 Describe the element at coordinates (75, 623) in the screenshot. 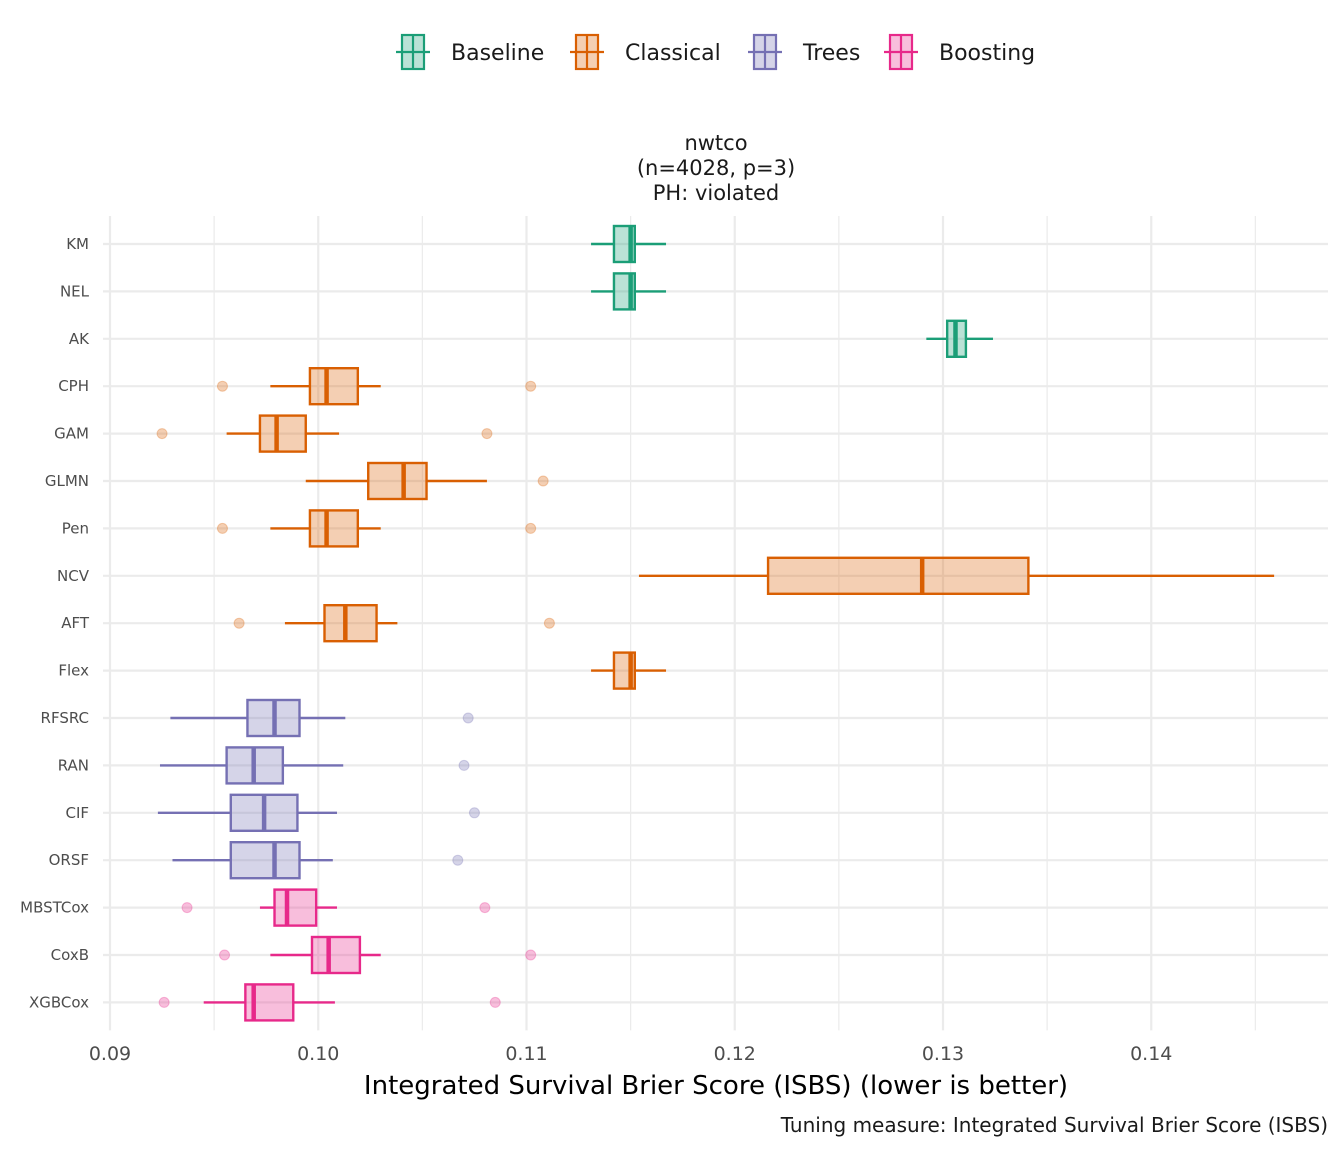

I see `y-tick-label: AFT` at that location.